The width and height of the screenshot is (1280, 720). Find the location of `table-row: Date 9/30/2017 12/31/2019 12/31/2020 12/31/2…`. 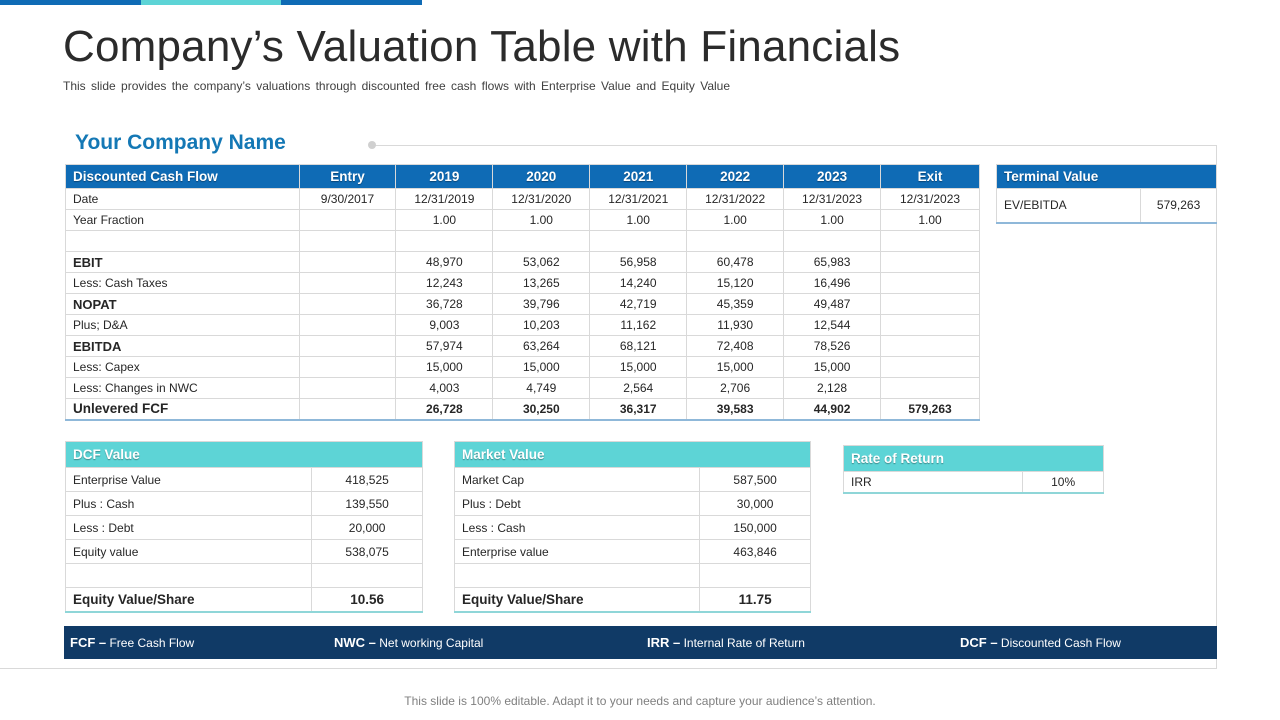

table-row: Date 9/30/2017 12/31/2019 12/31/2020 12/31/2… is located at coordinates (522, 199).